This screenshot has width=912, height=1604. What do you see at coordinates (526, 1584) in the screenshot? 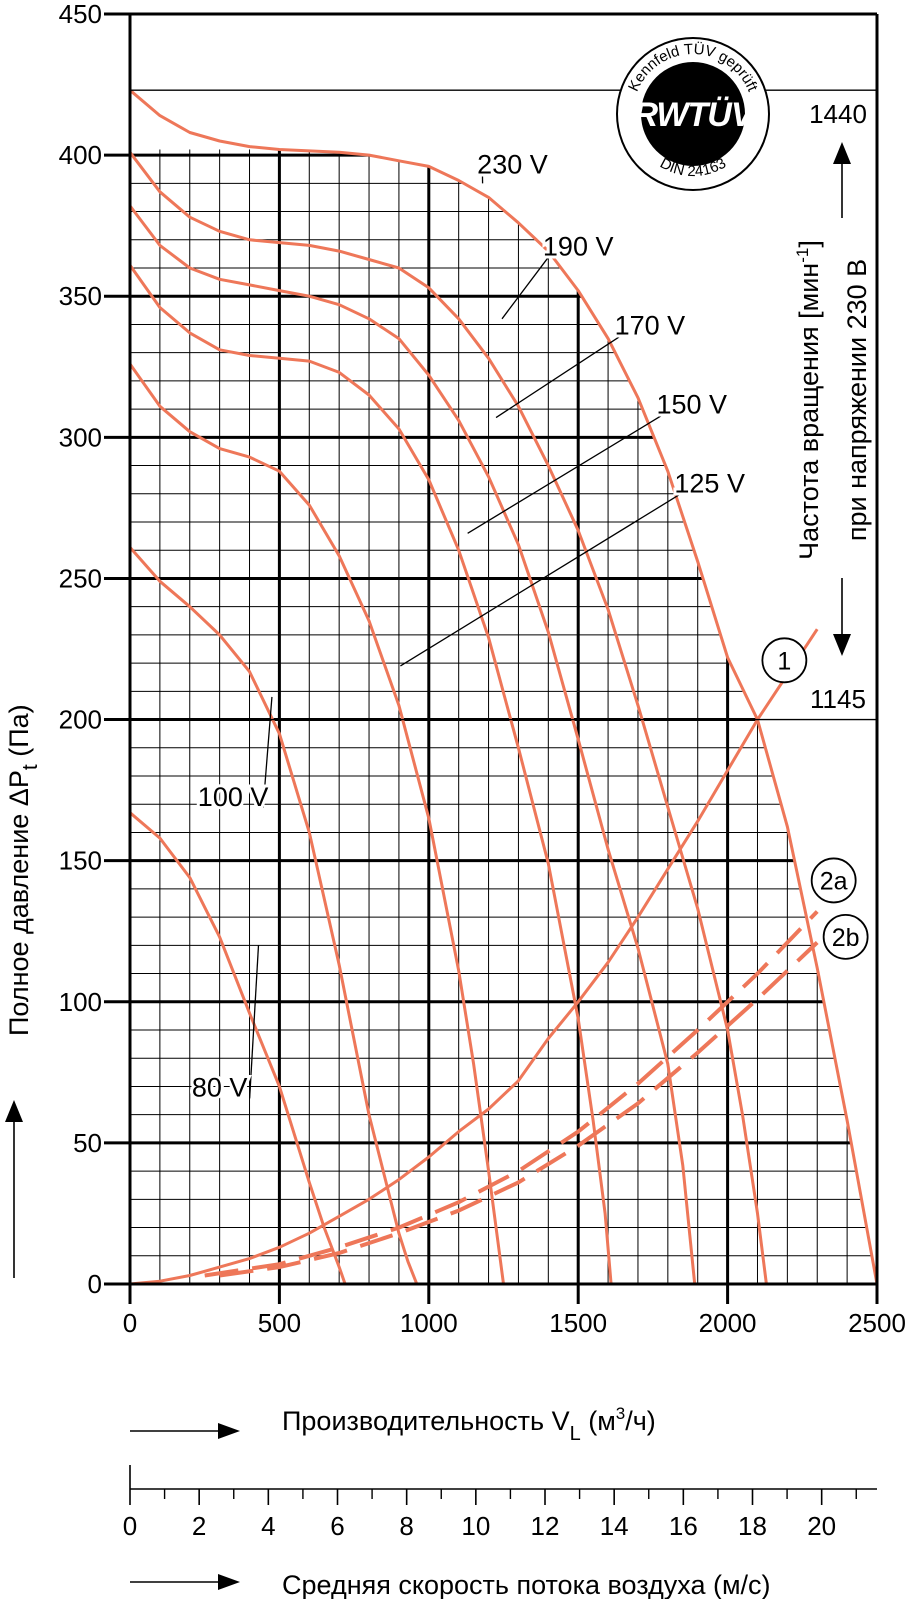
I see `velocity-axis-title: Средняя скорость потока воздуха (м/с)` at bounding box center [526, 1584].